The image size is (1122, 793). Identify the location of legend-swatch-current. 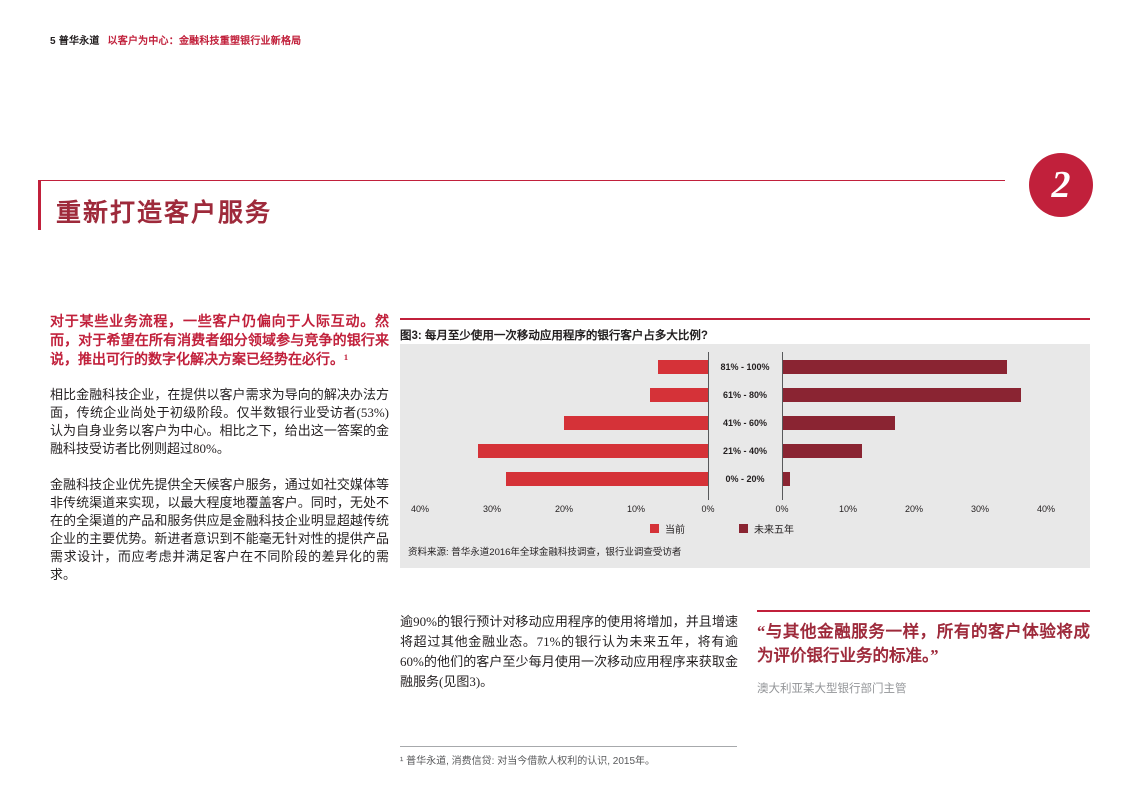
(654, 528).